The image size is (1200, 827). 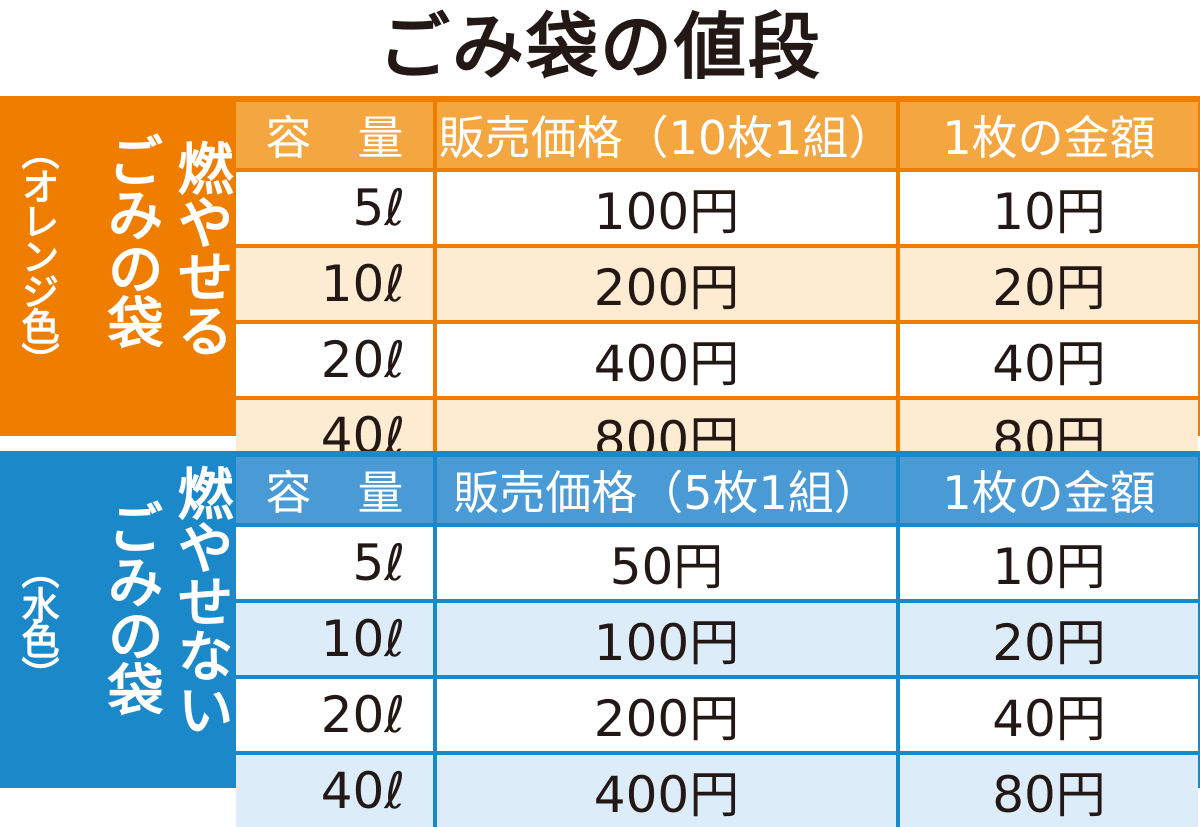 I want to click on table-row: 10ℓ 200円 20円, so click(x=717, y=283).